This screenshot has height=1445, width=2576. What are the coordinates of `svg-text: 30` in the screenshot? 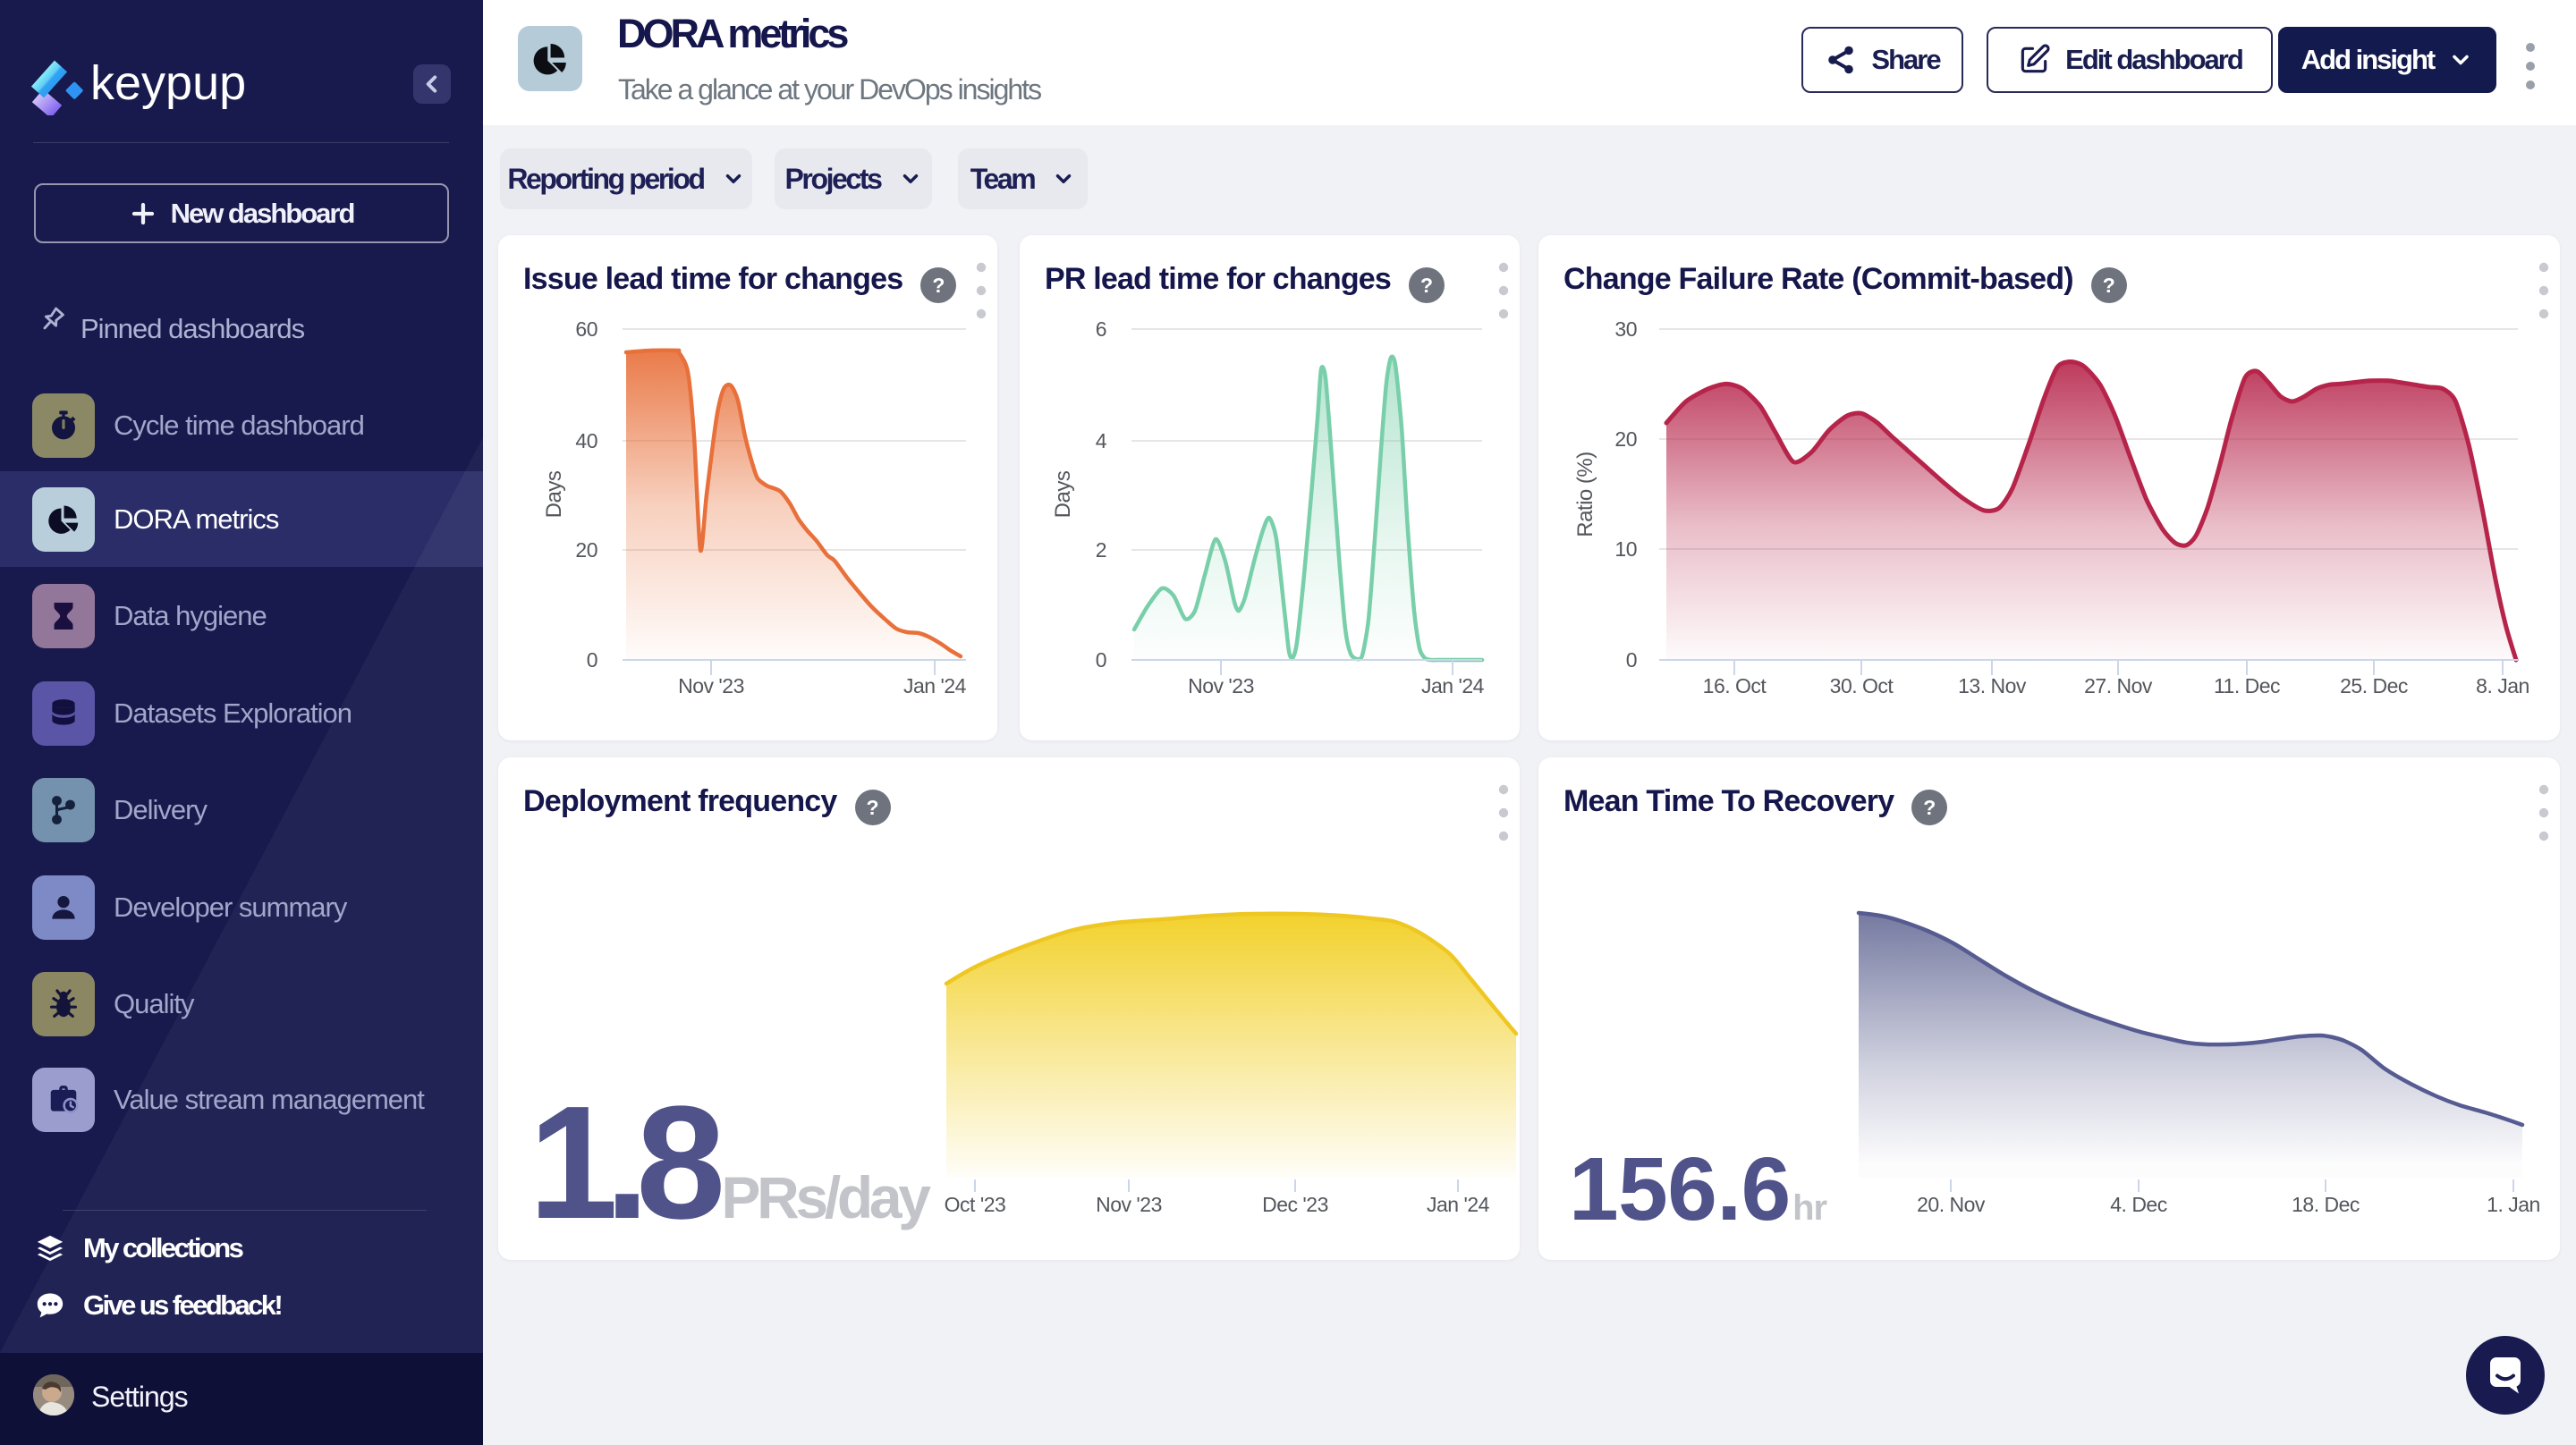 It's located at (1625, 329).